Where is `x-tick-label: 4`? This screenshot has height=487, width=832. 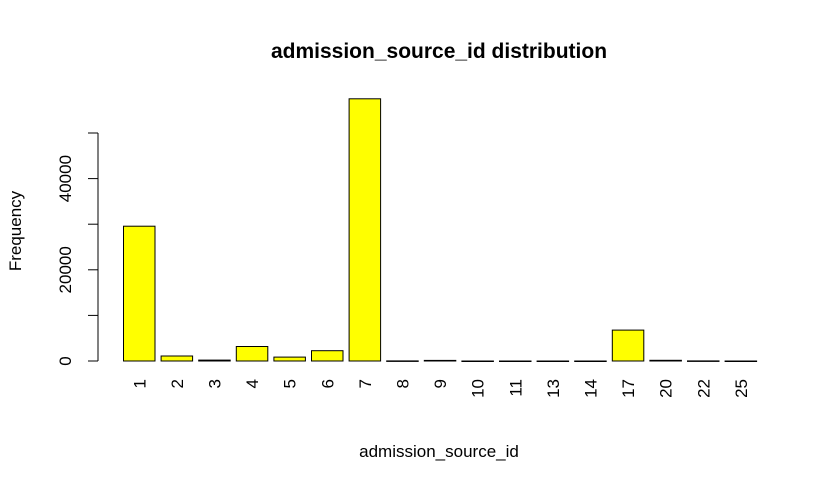
x-tick-label: 4 is located at coordinates (252, 383).